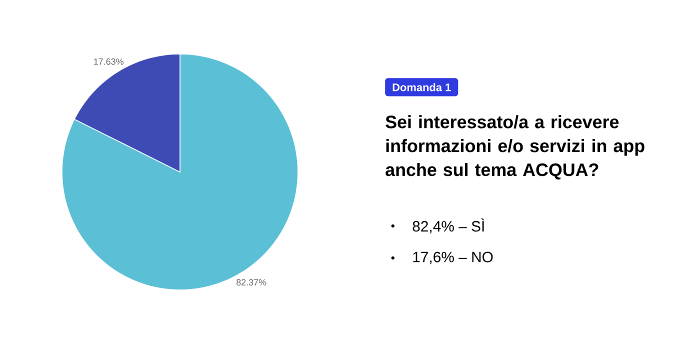 This screenshot has width=690, height=355. Describe the element at coordinates (109, 61) in the screenshot. I see `data-label: 17.63%` at that location.